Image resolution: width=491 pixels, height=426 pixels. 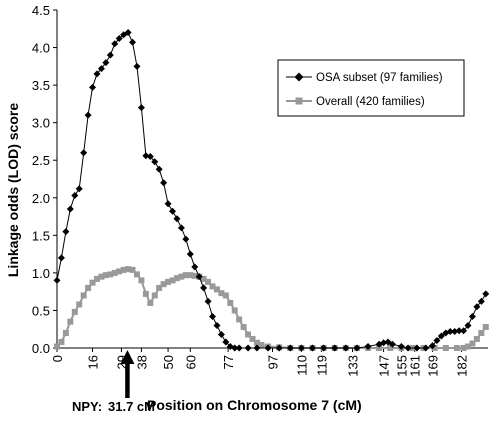 What do you see at coordinates (299, 77) in the screenshot?
I see `legend-marker-osa` at bounding box center [299, 77].